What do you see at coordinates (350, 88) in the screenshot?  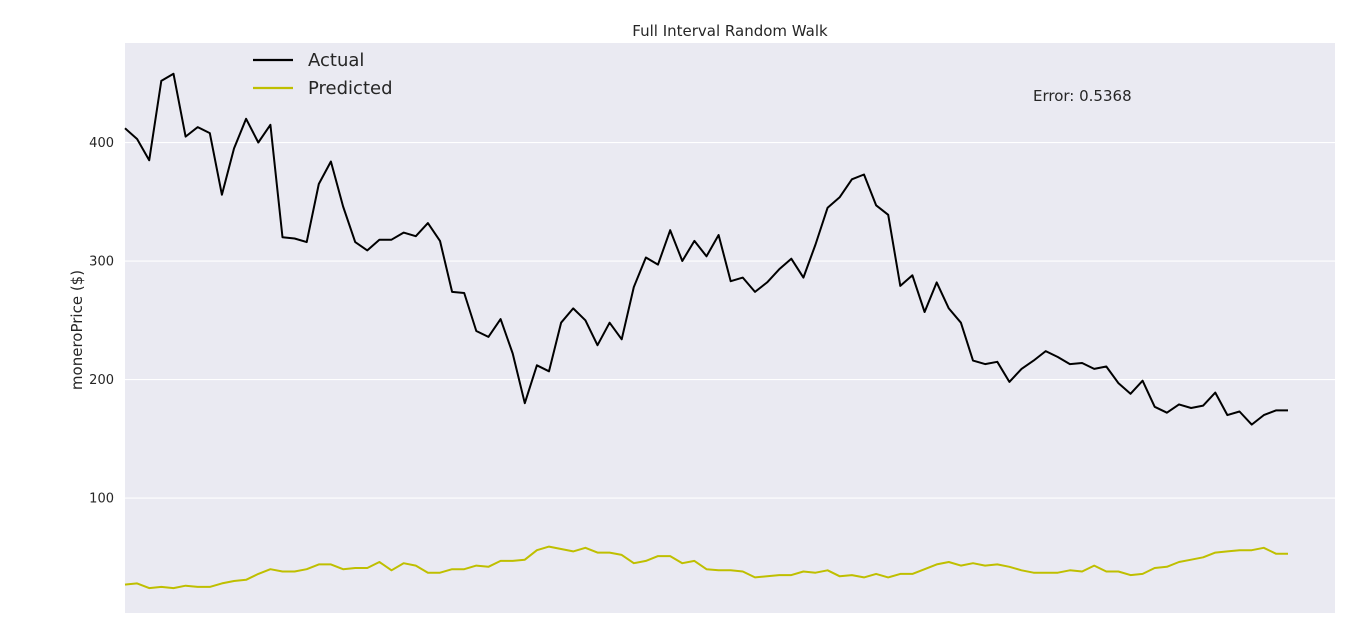 I see `legend-label-predicted: Predicted` at bounding box center [350, 88].